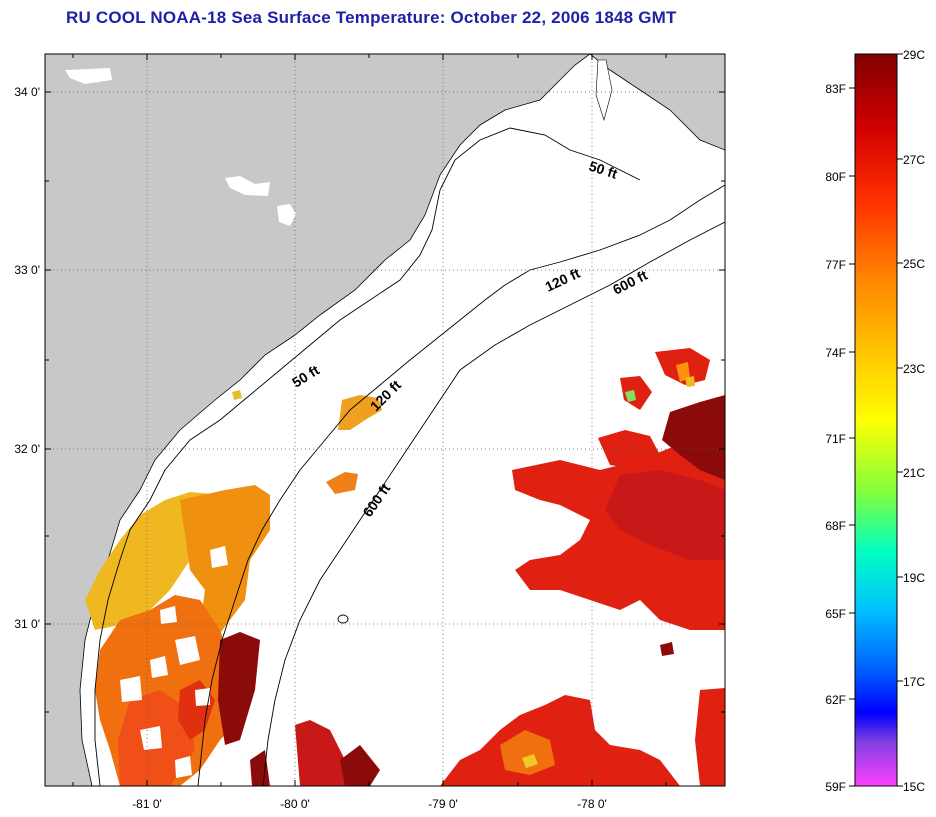  Describe the element at coordinates (630, 282) in the screenshot. I see `contour-label-600ft-north: 600 ft` at that location.